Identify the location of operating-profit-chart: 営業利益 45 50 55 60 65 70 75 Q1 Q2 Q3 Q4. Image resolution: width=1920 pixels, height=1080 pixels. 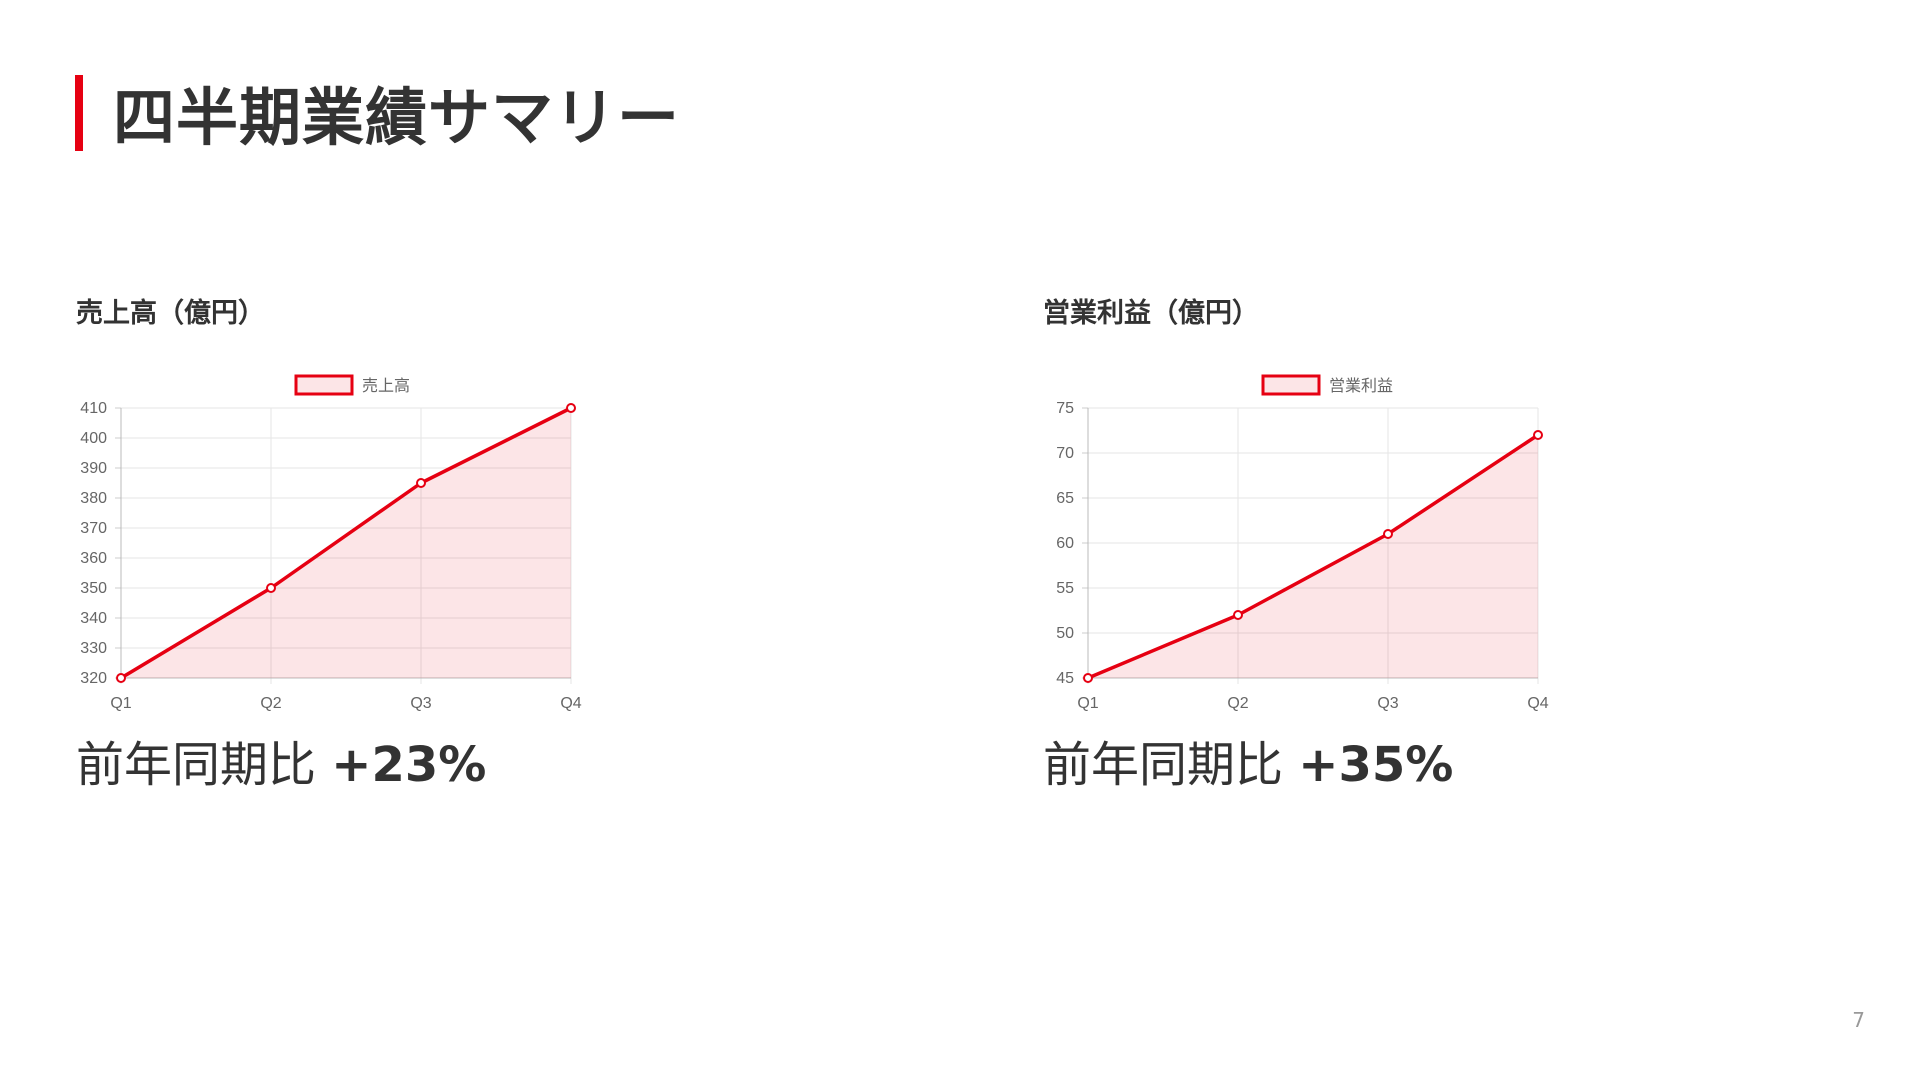
(1302, 543).